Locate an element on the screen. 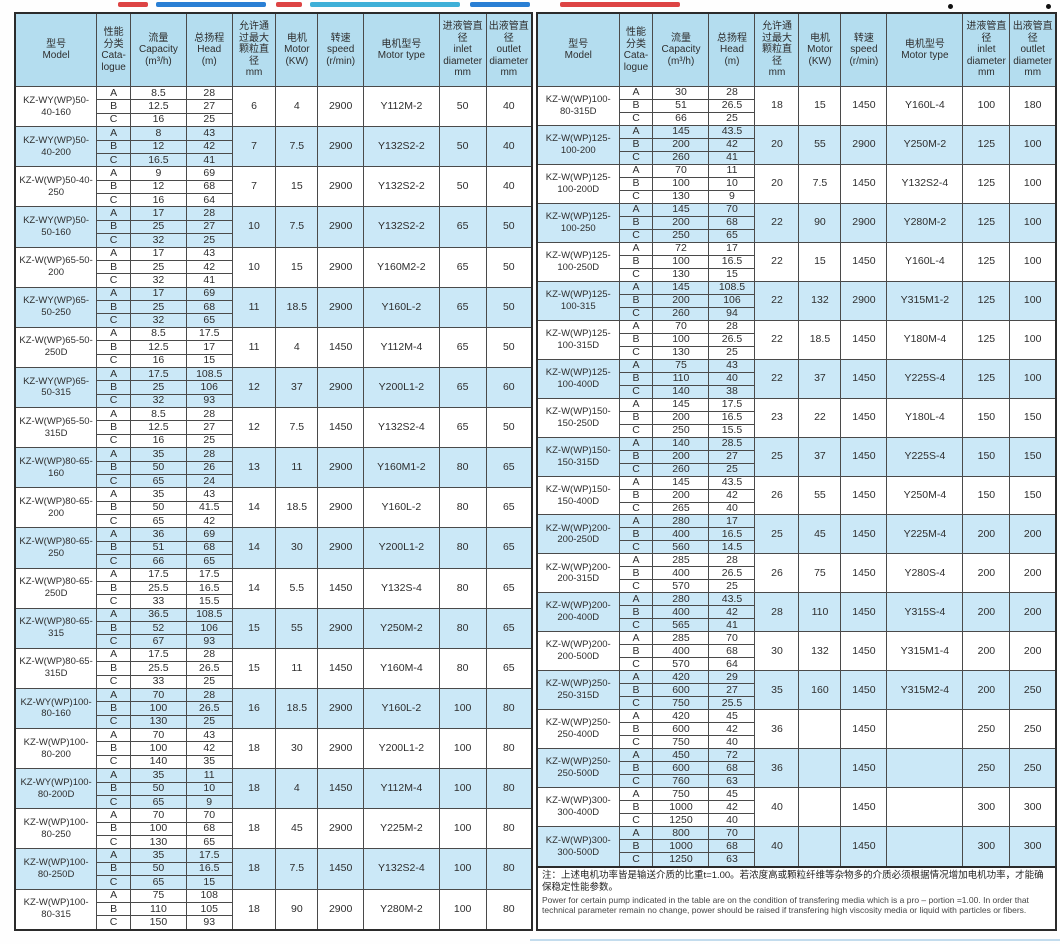  spec-row: C 260 94 is located at coordinates (796, 313).